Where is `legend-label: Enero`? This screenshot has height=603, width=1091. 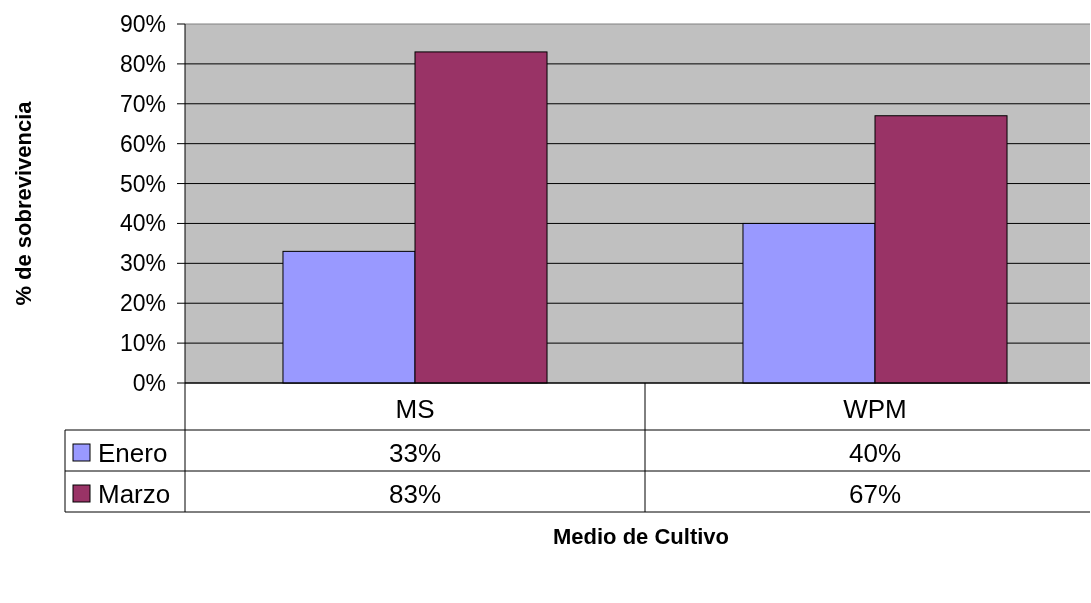
legend-label: Enero is located at coordinates (133, 452).